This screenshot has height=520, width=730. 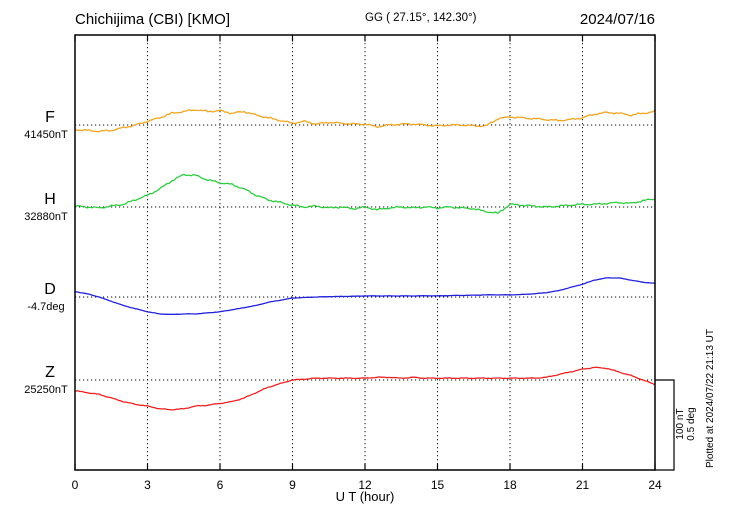 What do you see at coordinates (680, 423) in the screenshot?
I see `scale-bar-label-nt: 100 nT` at bounding box center [680, 423].